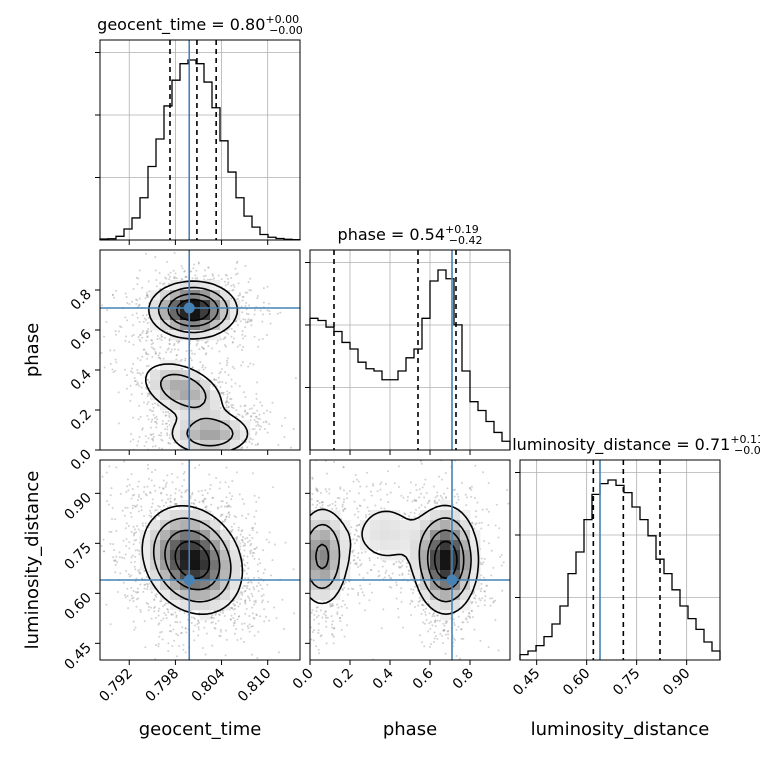 This screenshot has width=760, height=760. I want to click on histogram-luminosity_distance, so click(620, 569).